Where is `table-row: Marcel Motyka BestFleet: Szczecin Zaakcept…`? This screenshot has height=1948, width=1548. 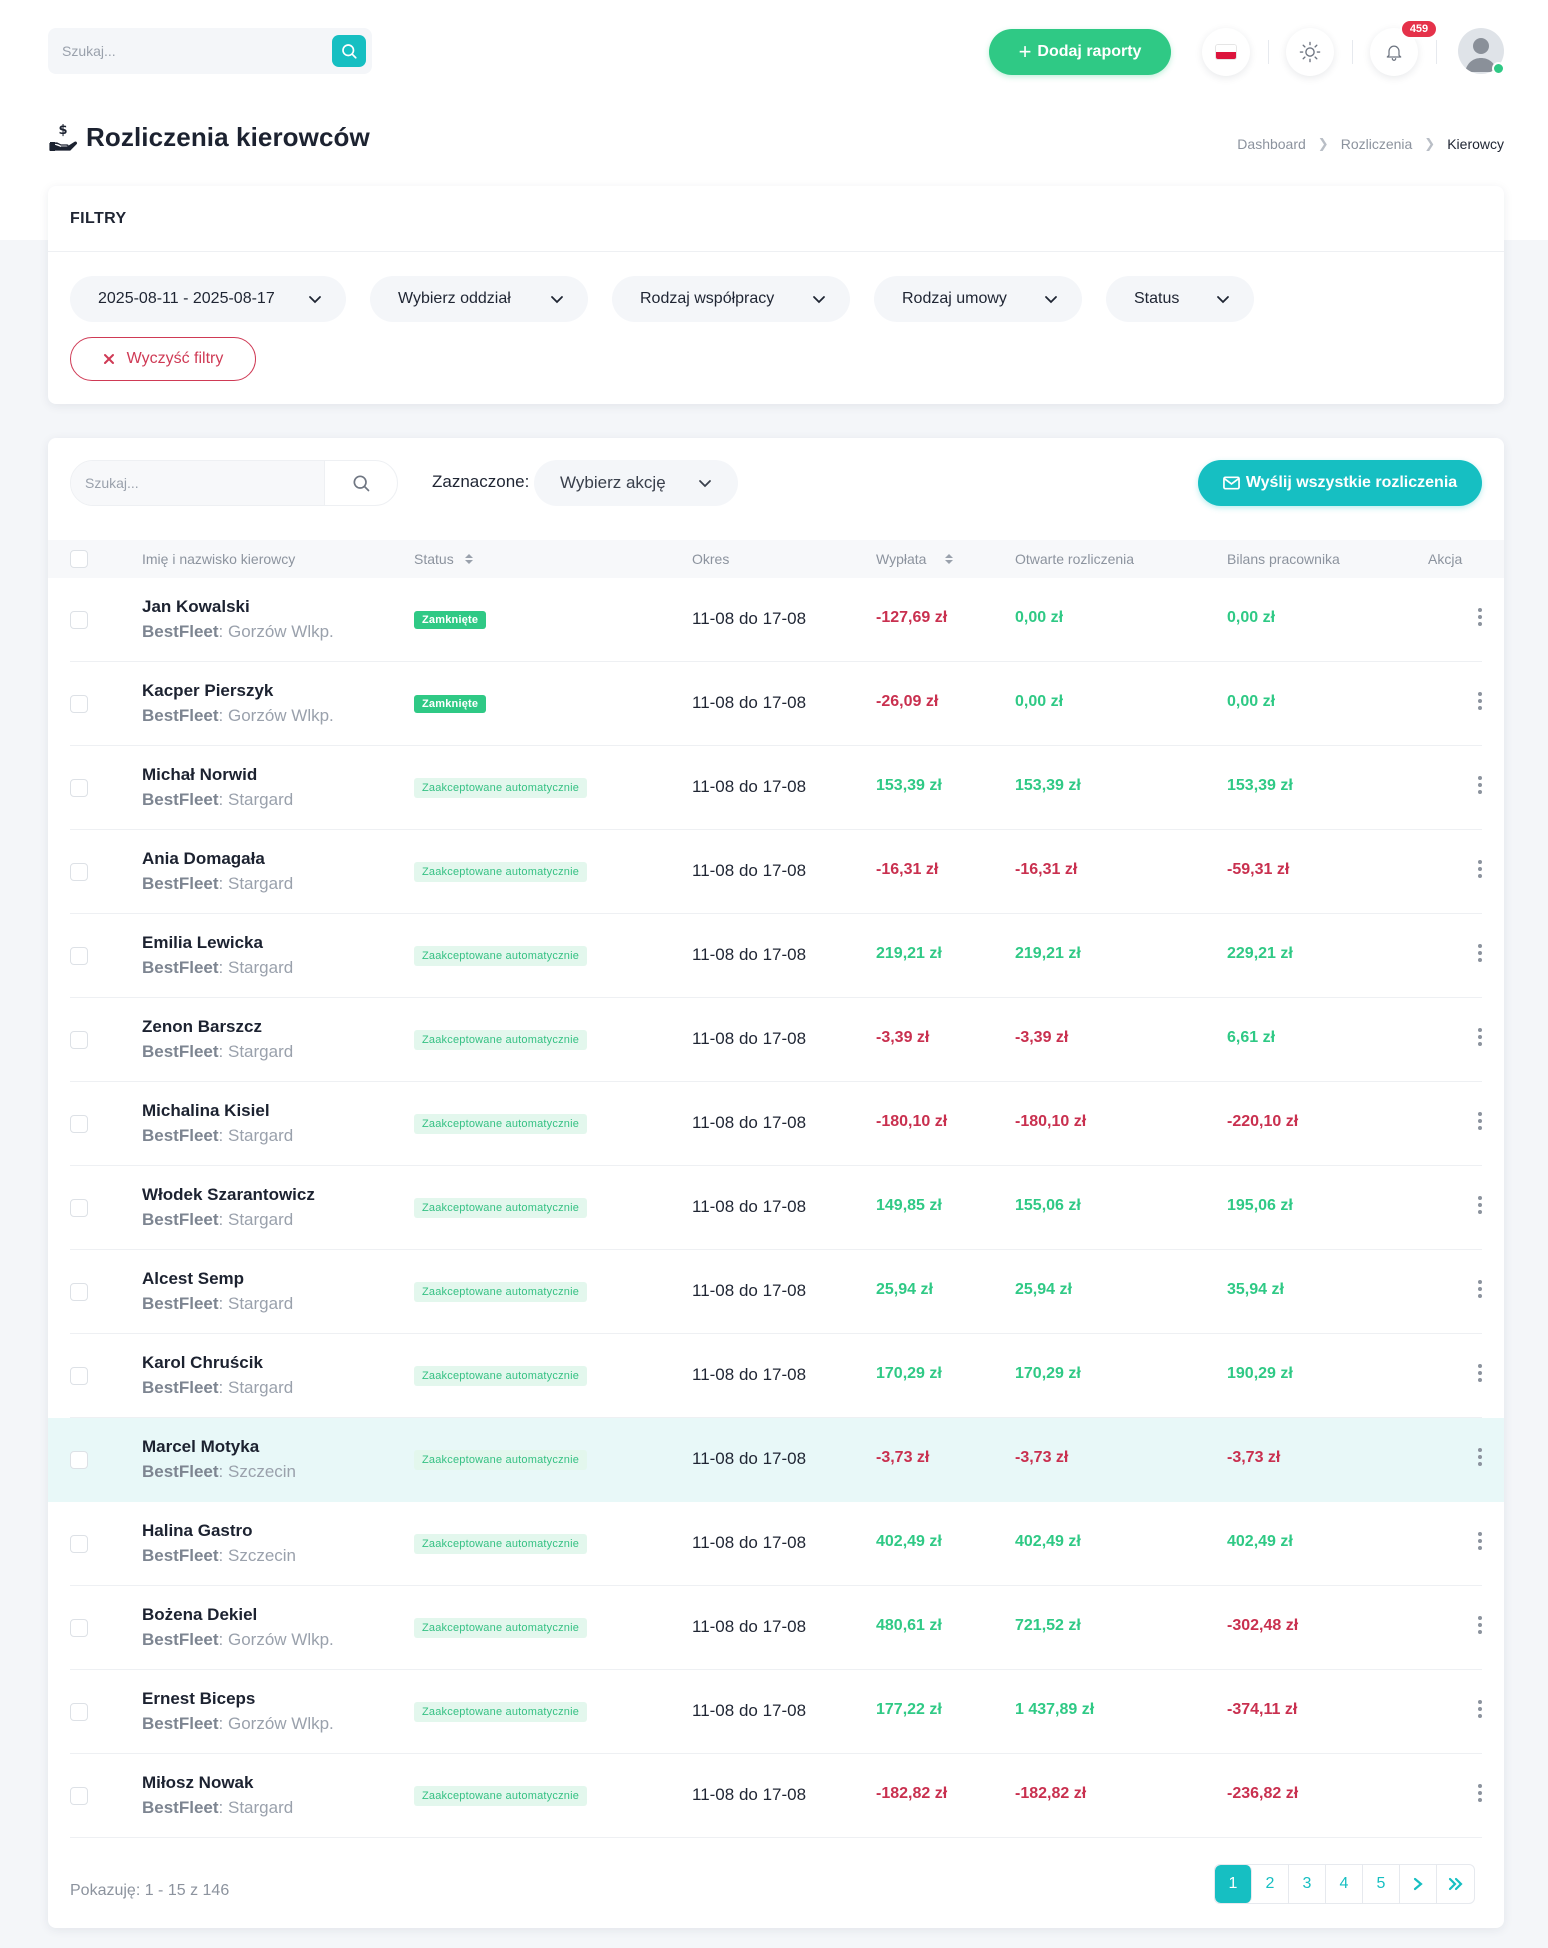
table-row: Marcel Motyka BestFleet: Szczecin Zaakcept… is located at coordinates (776, 1460).